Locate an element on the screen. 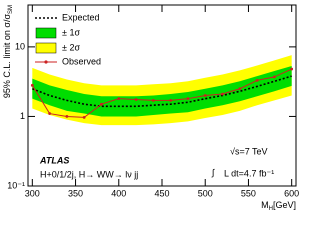 Image resolution: width=320 pixels, height=240 pixels. x-tick-label: 450 is located at coordinates (161, 193).